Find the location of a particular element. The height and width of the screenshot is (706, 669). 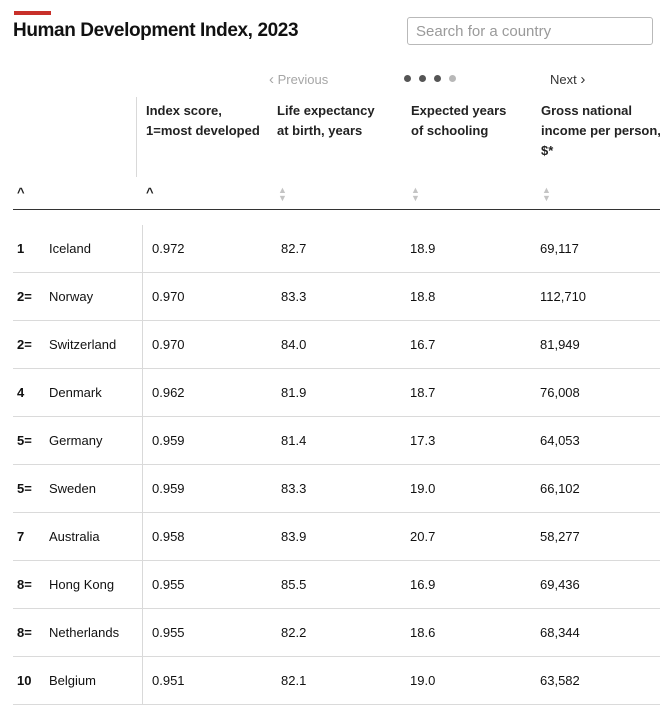

school-cell: 16.9 is located at coordinates (423, 584).